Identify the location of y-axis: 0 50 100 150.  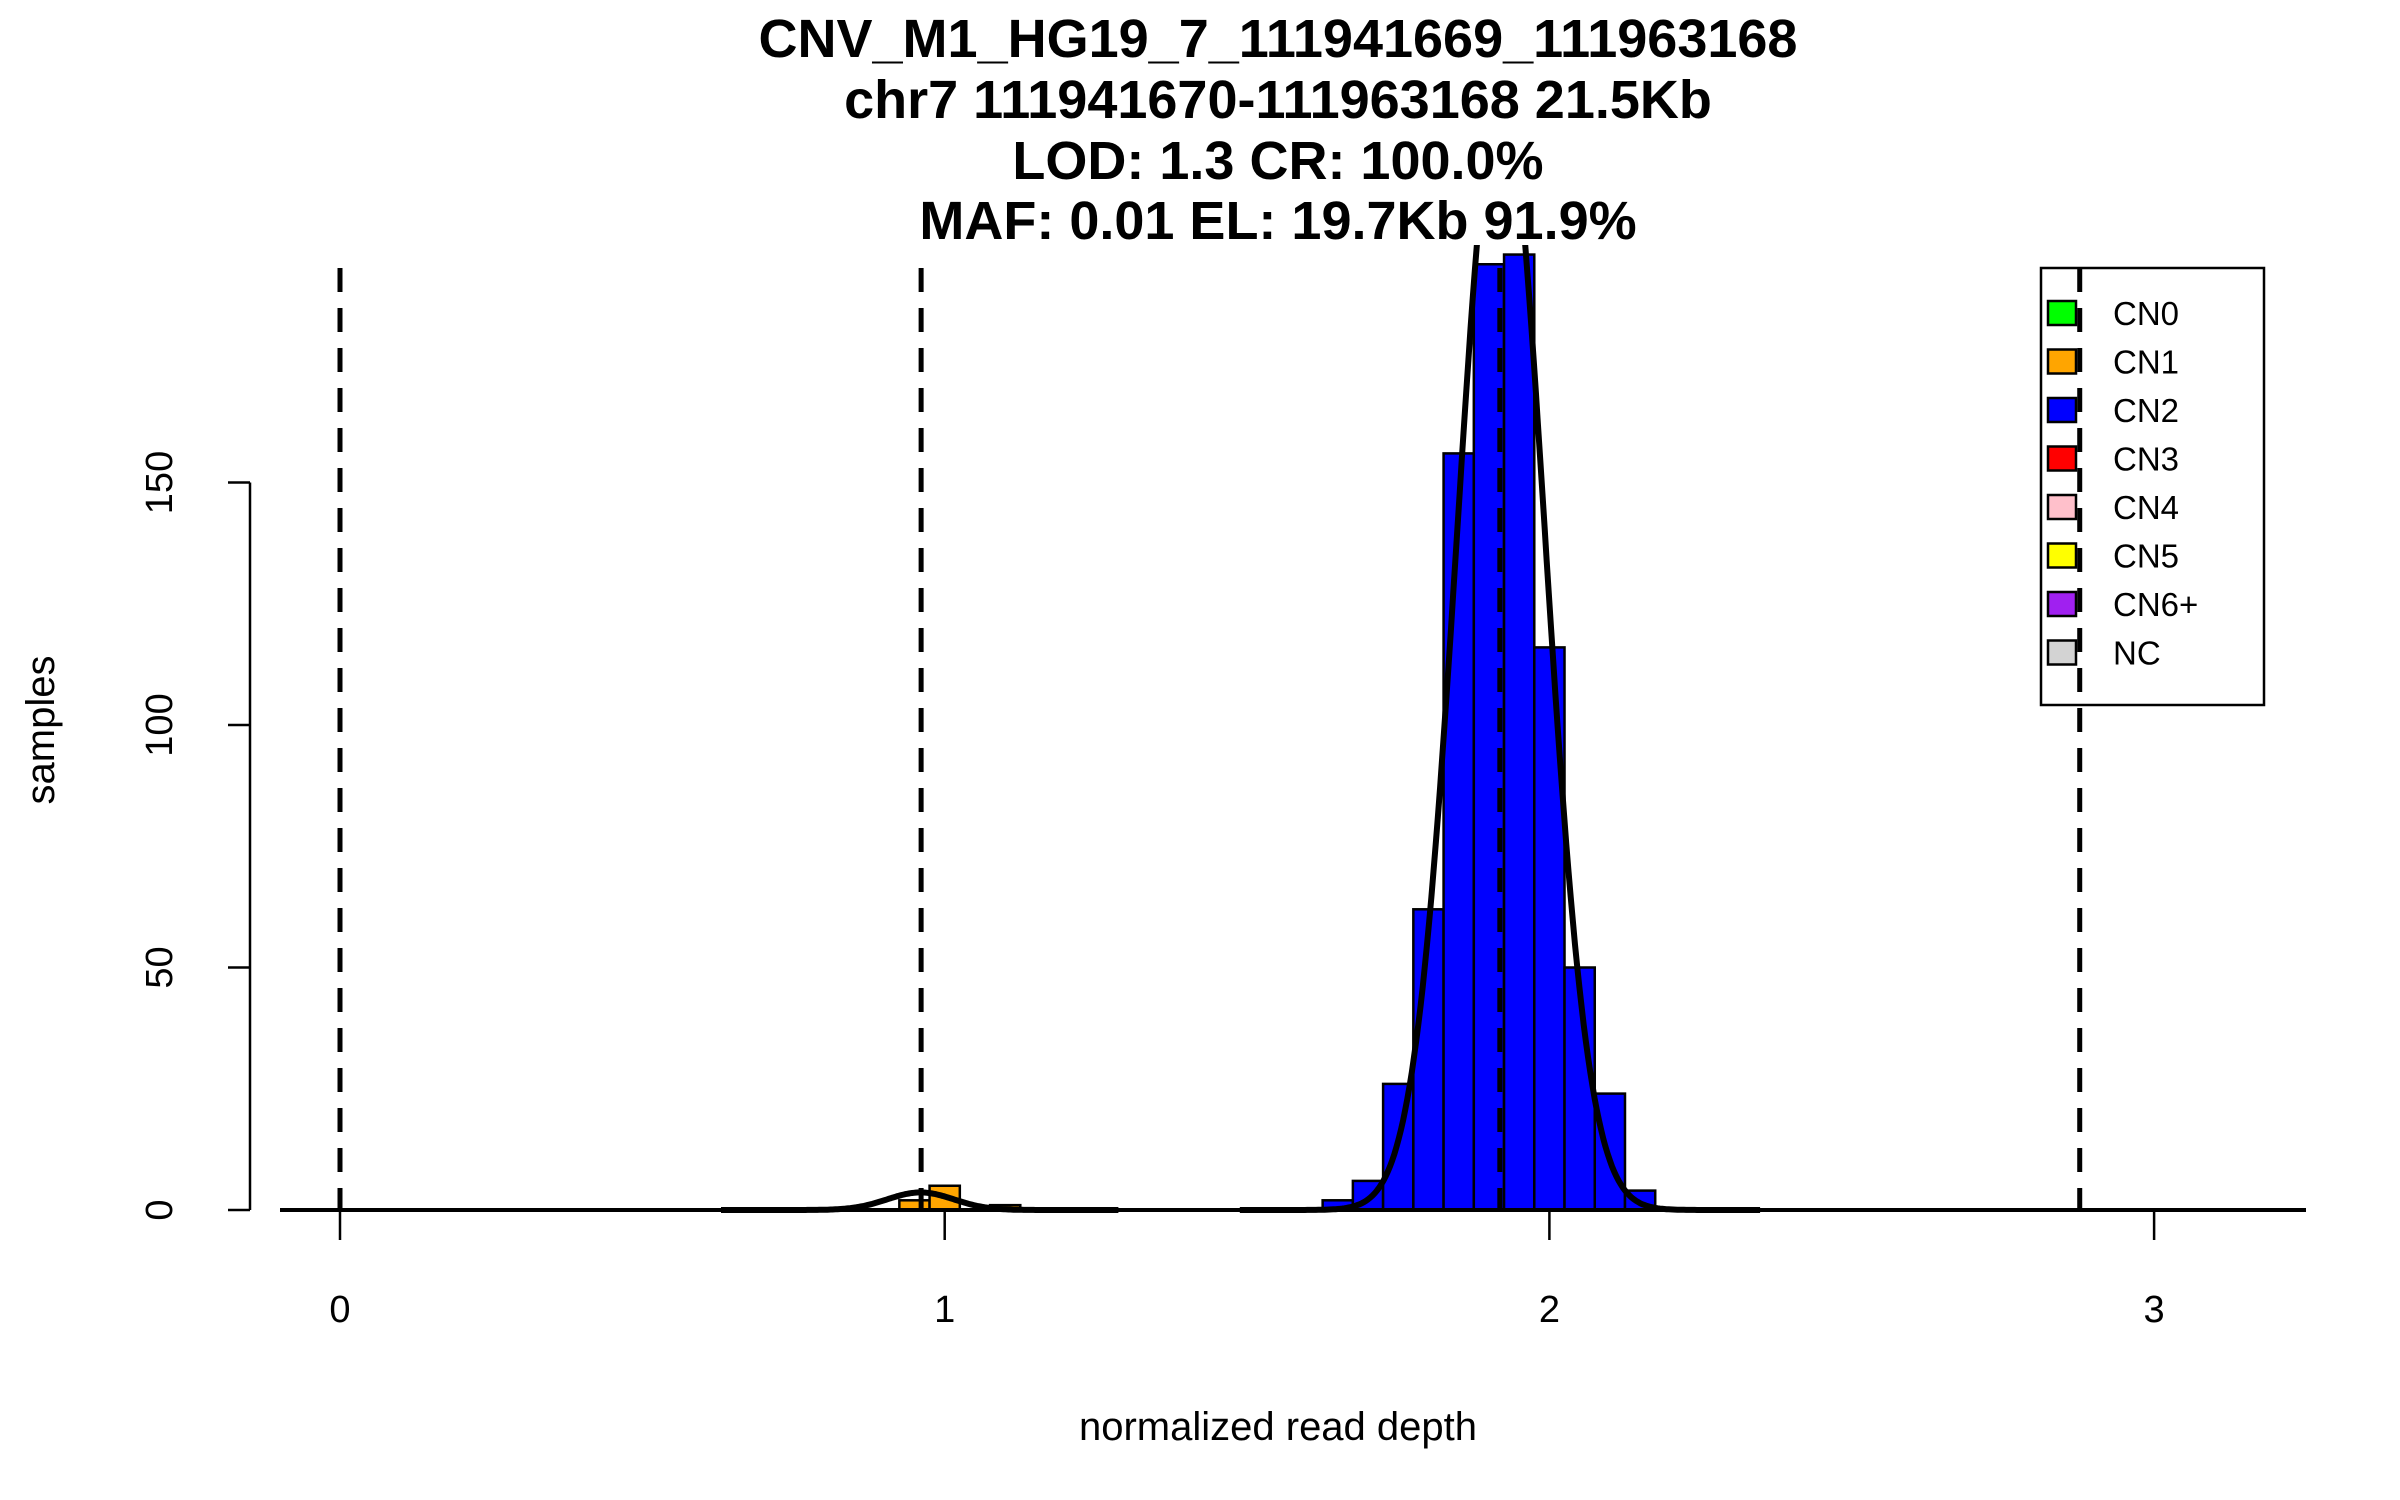
(195, 836).